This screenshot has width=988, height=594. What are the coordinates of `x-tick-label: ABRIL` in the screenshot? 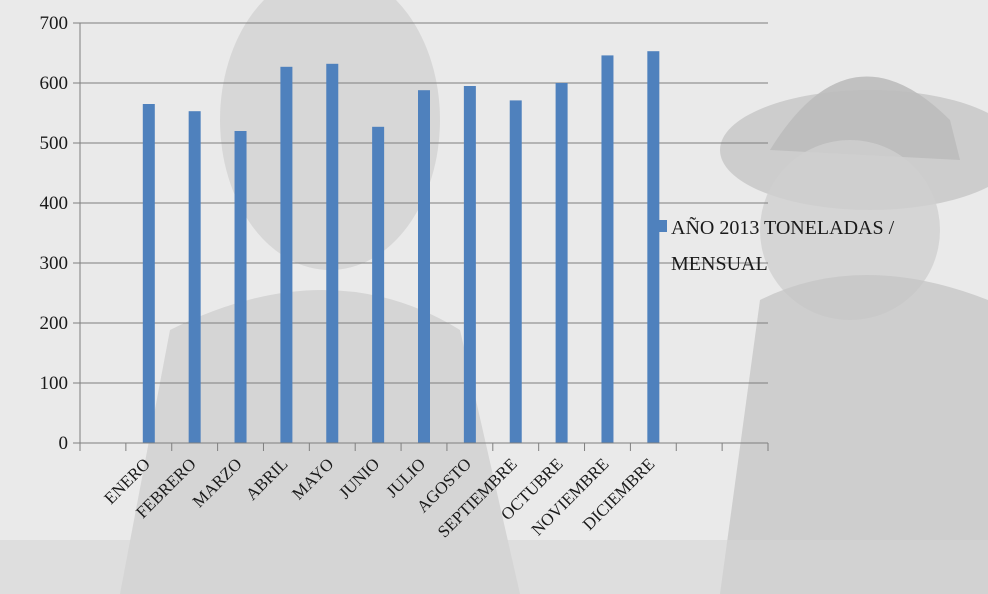 It's located at (266, 478).